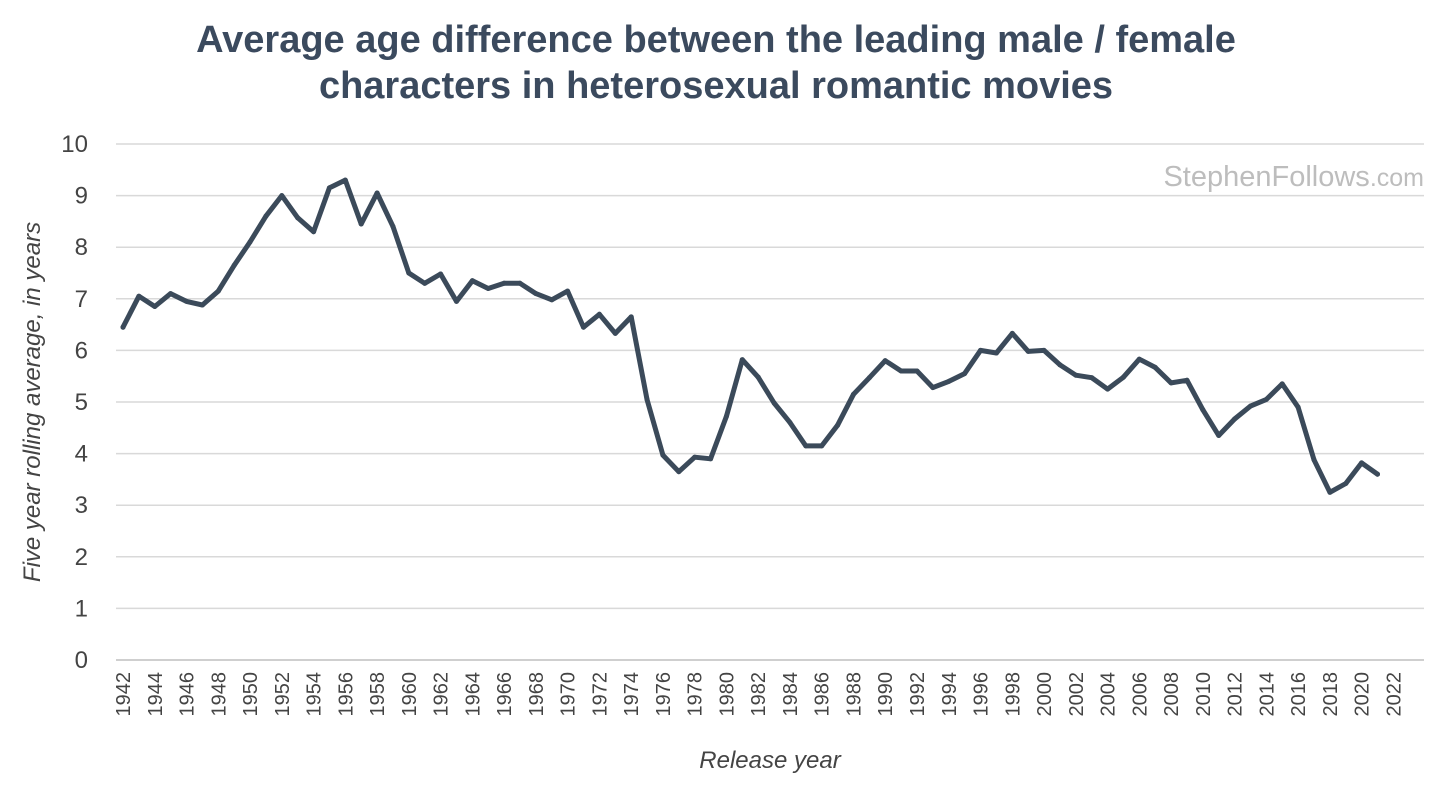 This screenshot has width=1456, height=788. What do you see at coordinates (615, 333) in the screenshot?
I see `data-point-1973` at bounding box center [615, 333].